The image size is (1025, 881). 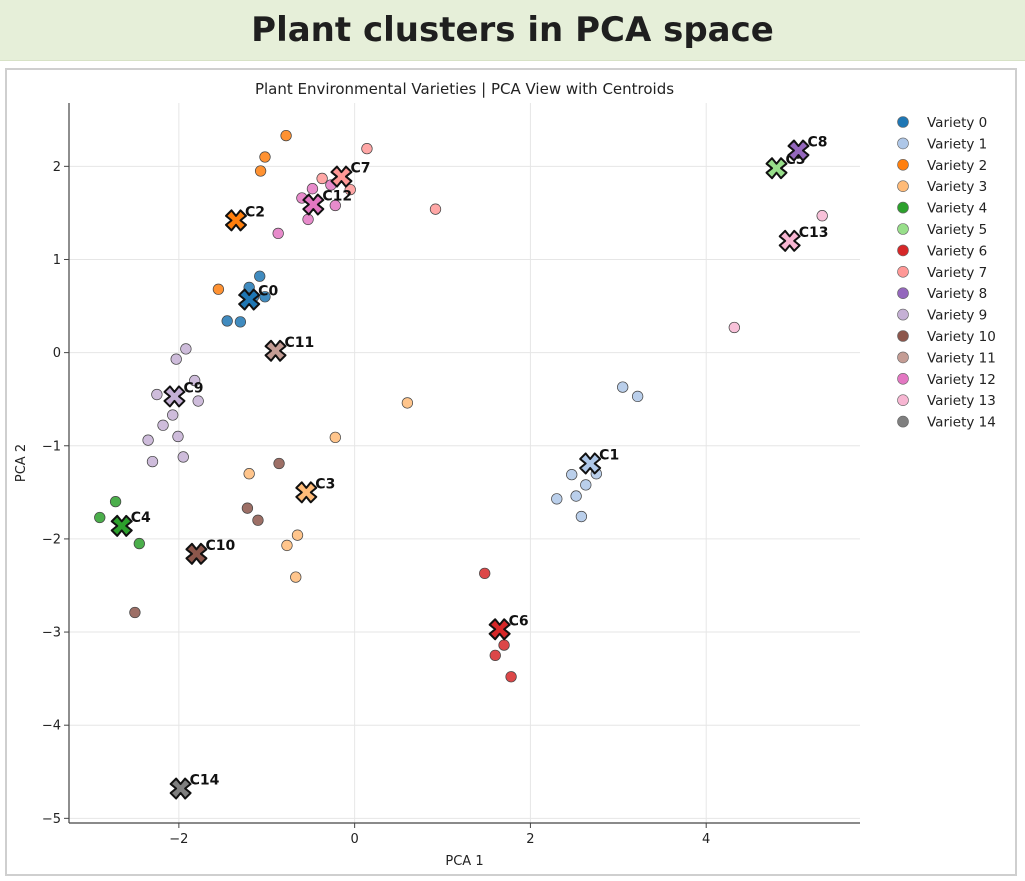 I want to click on centroid-label: C9, so click(x=193, y=388).